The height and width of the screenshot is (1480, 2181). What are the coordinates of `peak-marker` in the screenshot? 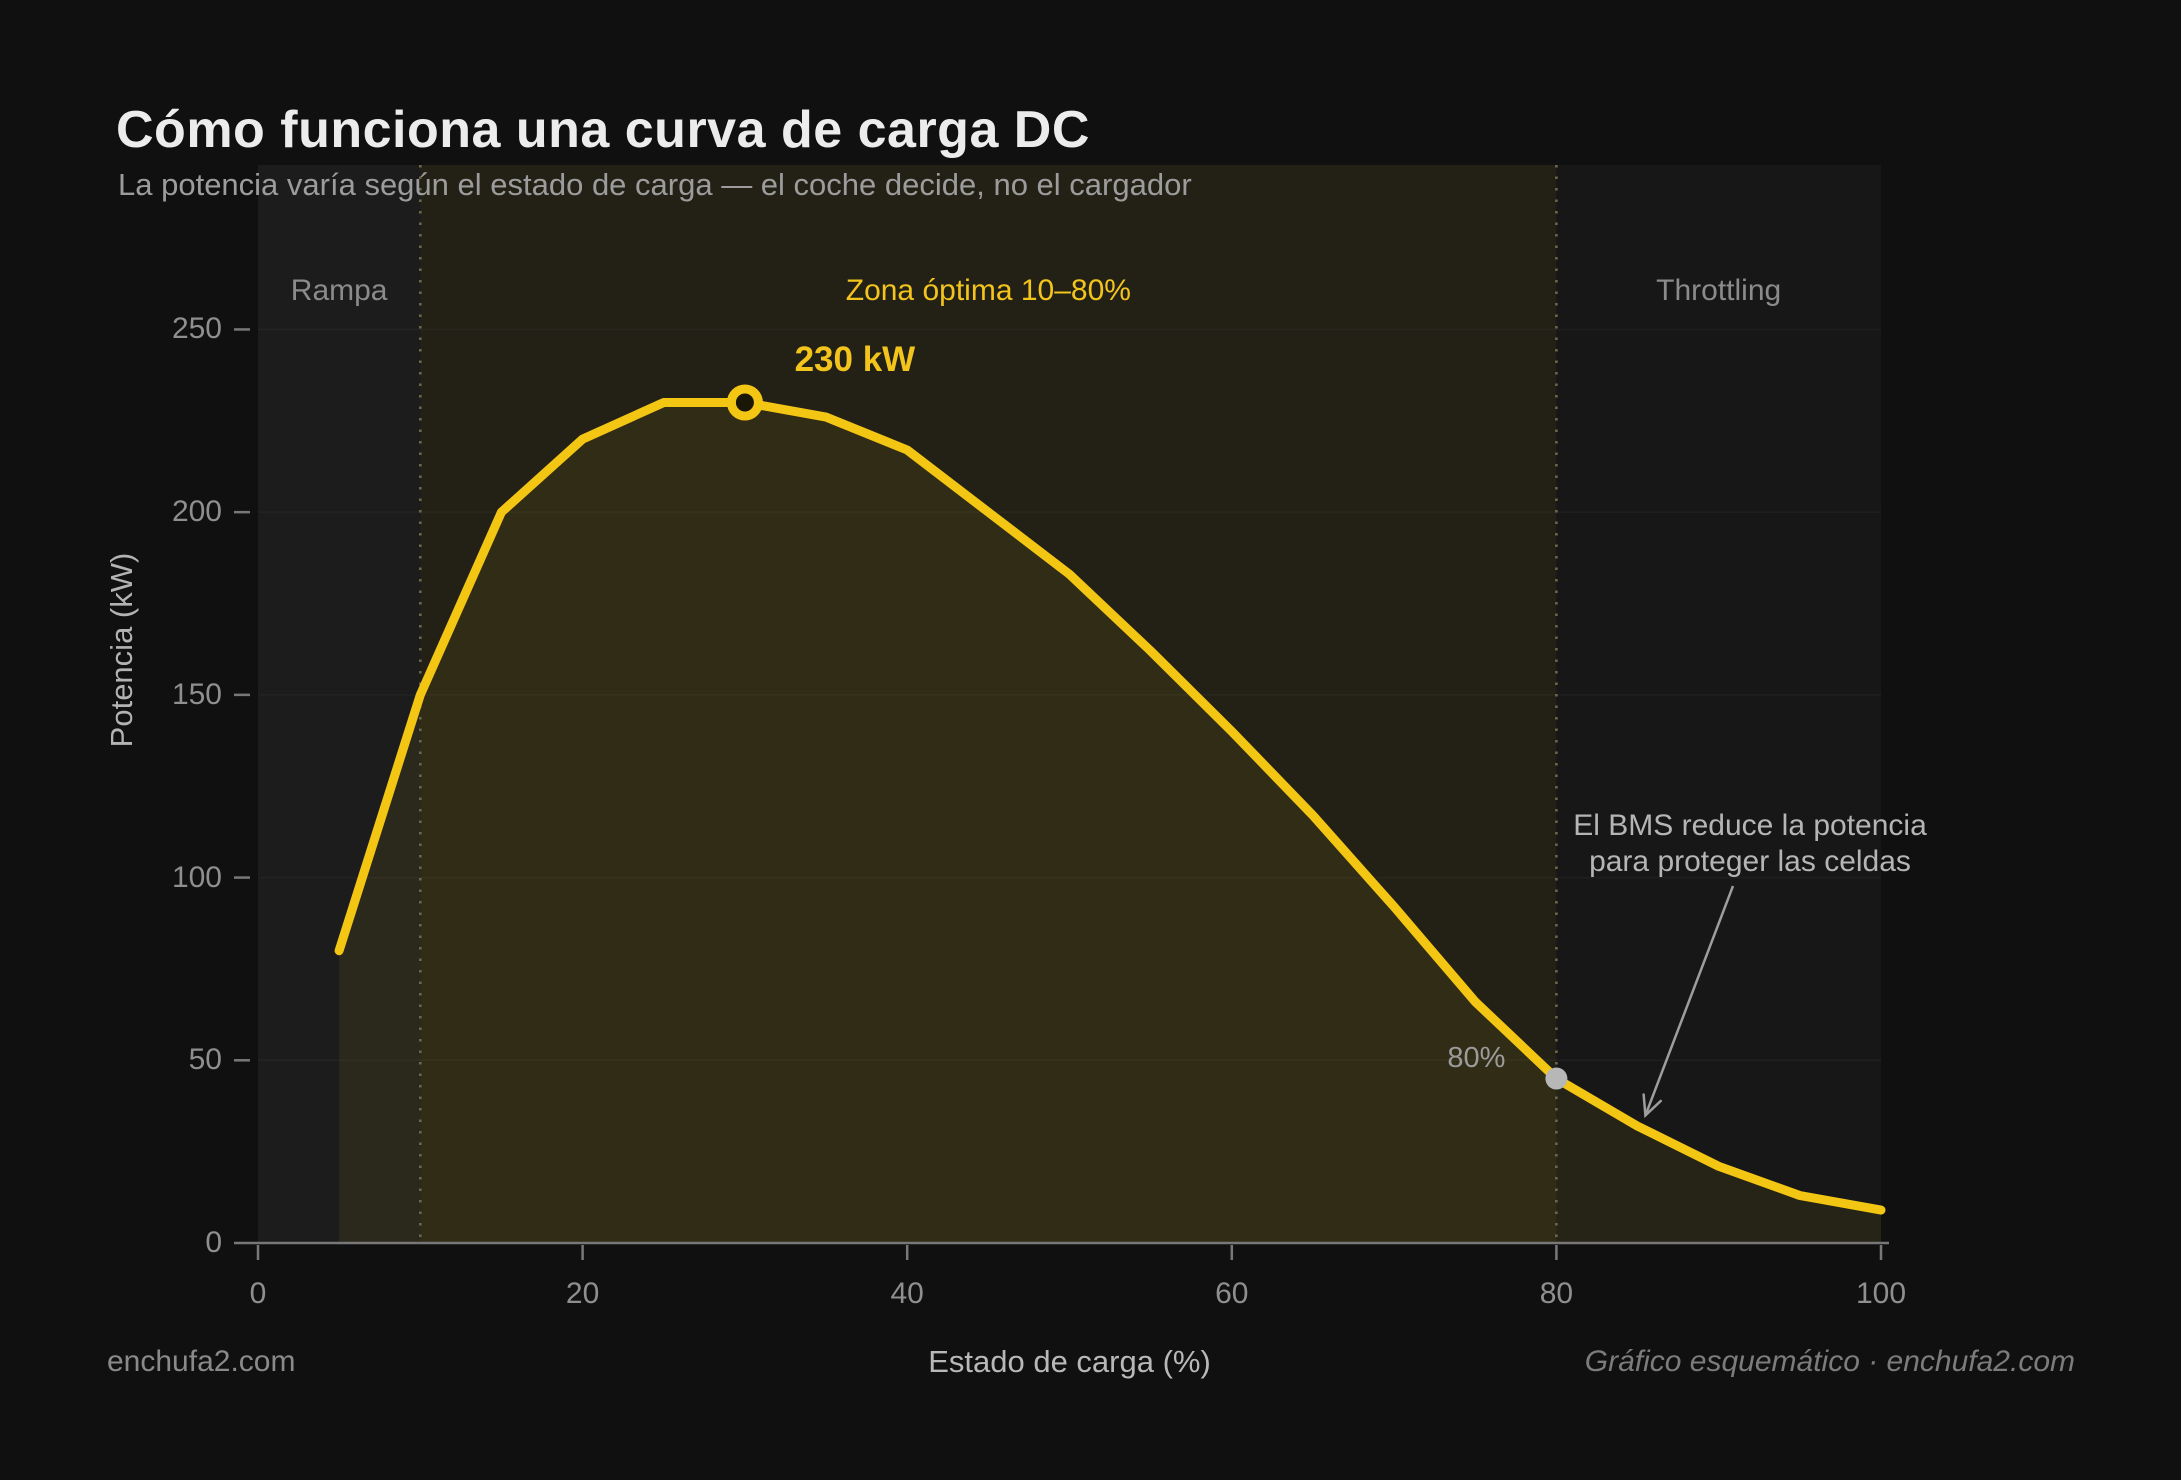 It's located at (744, 402).